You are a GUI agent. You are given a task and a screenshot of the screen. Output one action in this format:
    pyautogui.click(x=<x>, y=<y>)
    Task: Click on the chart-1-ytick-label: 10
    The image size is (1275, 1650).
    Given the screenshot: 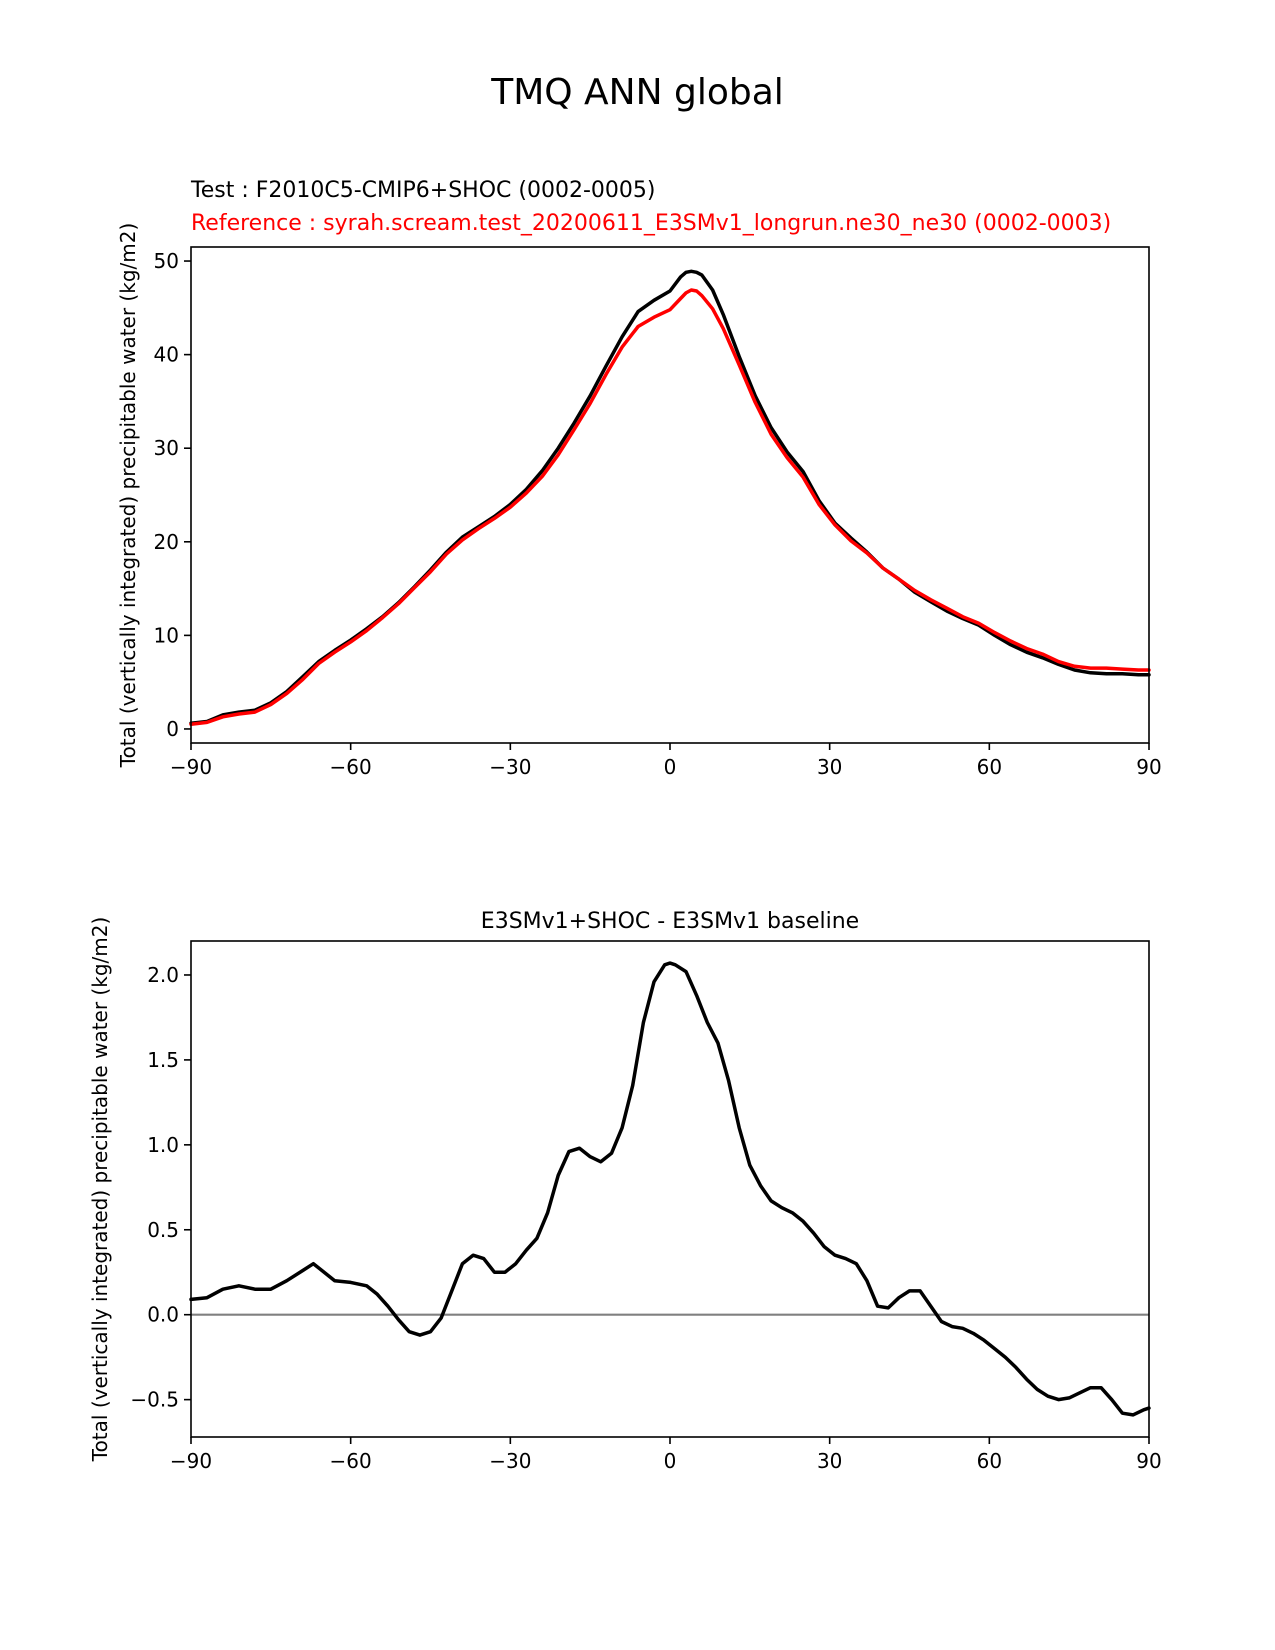 What is the action you would take?
    pyautogui.click(x=166, y=635)
    